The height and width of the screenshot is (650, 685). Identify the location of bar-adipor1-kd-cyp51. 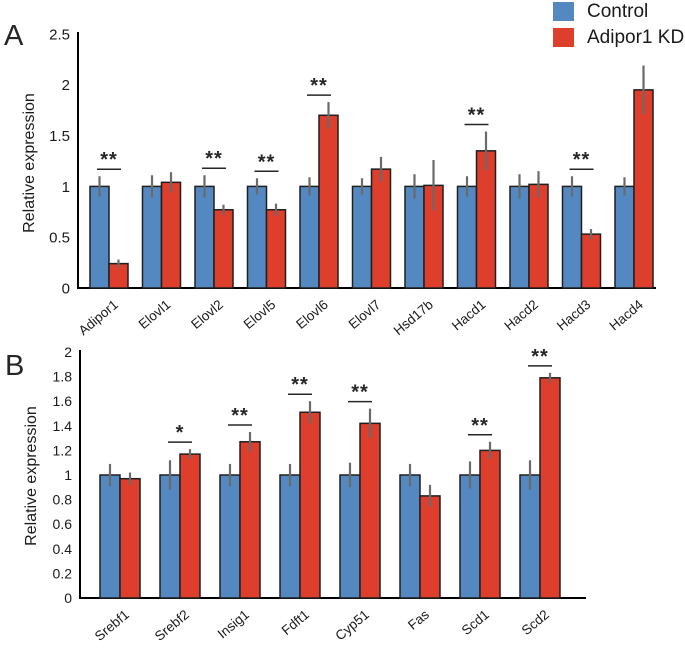
(370, 510).